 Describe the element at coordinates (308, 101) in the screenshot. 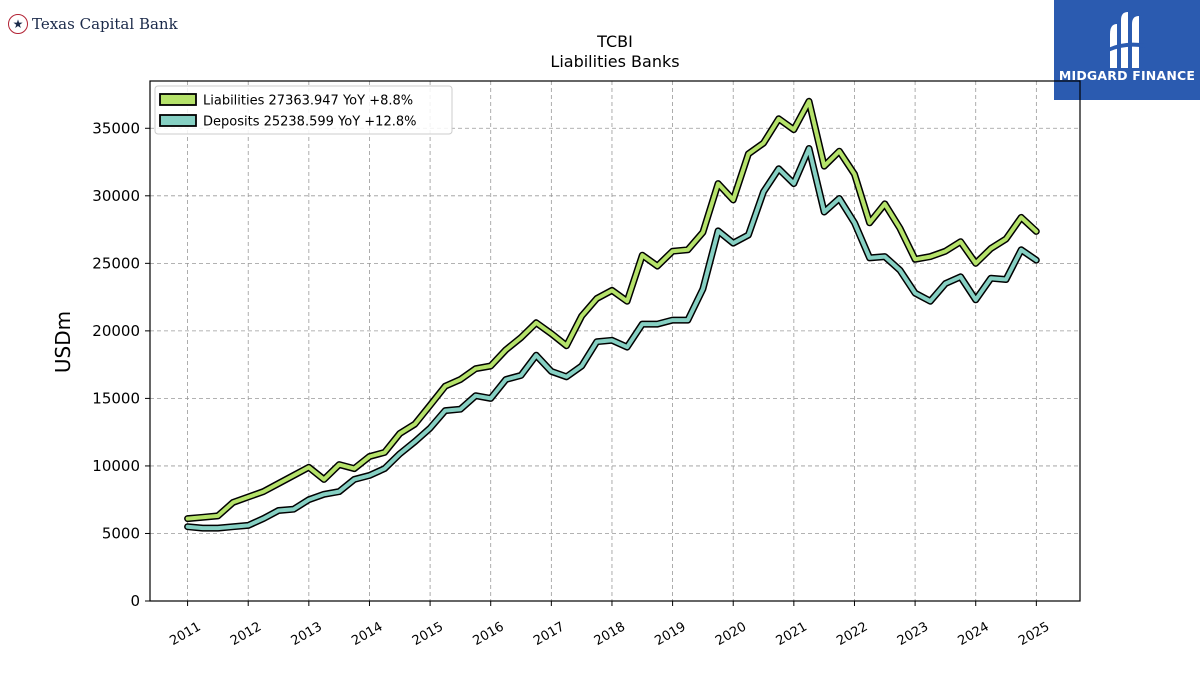

I see `legend-label-liabilities: Liabilities 27363.947 YoY +8.8%` at that location.